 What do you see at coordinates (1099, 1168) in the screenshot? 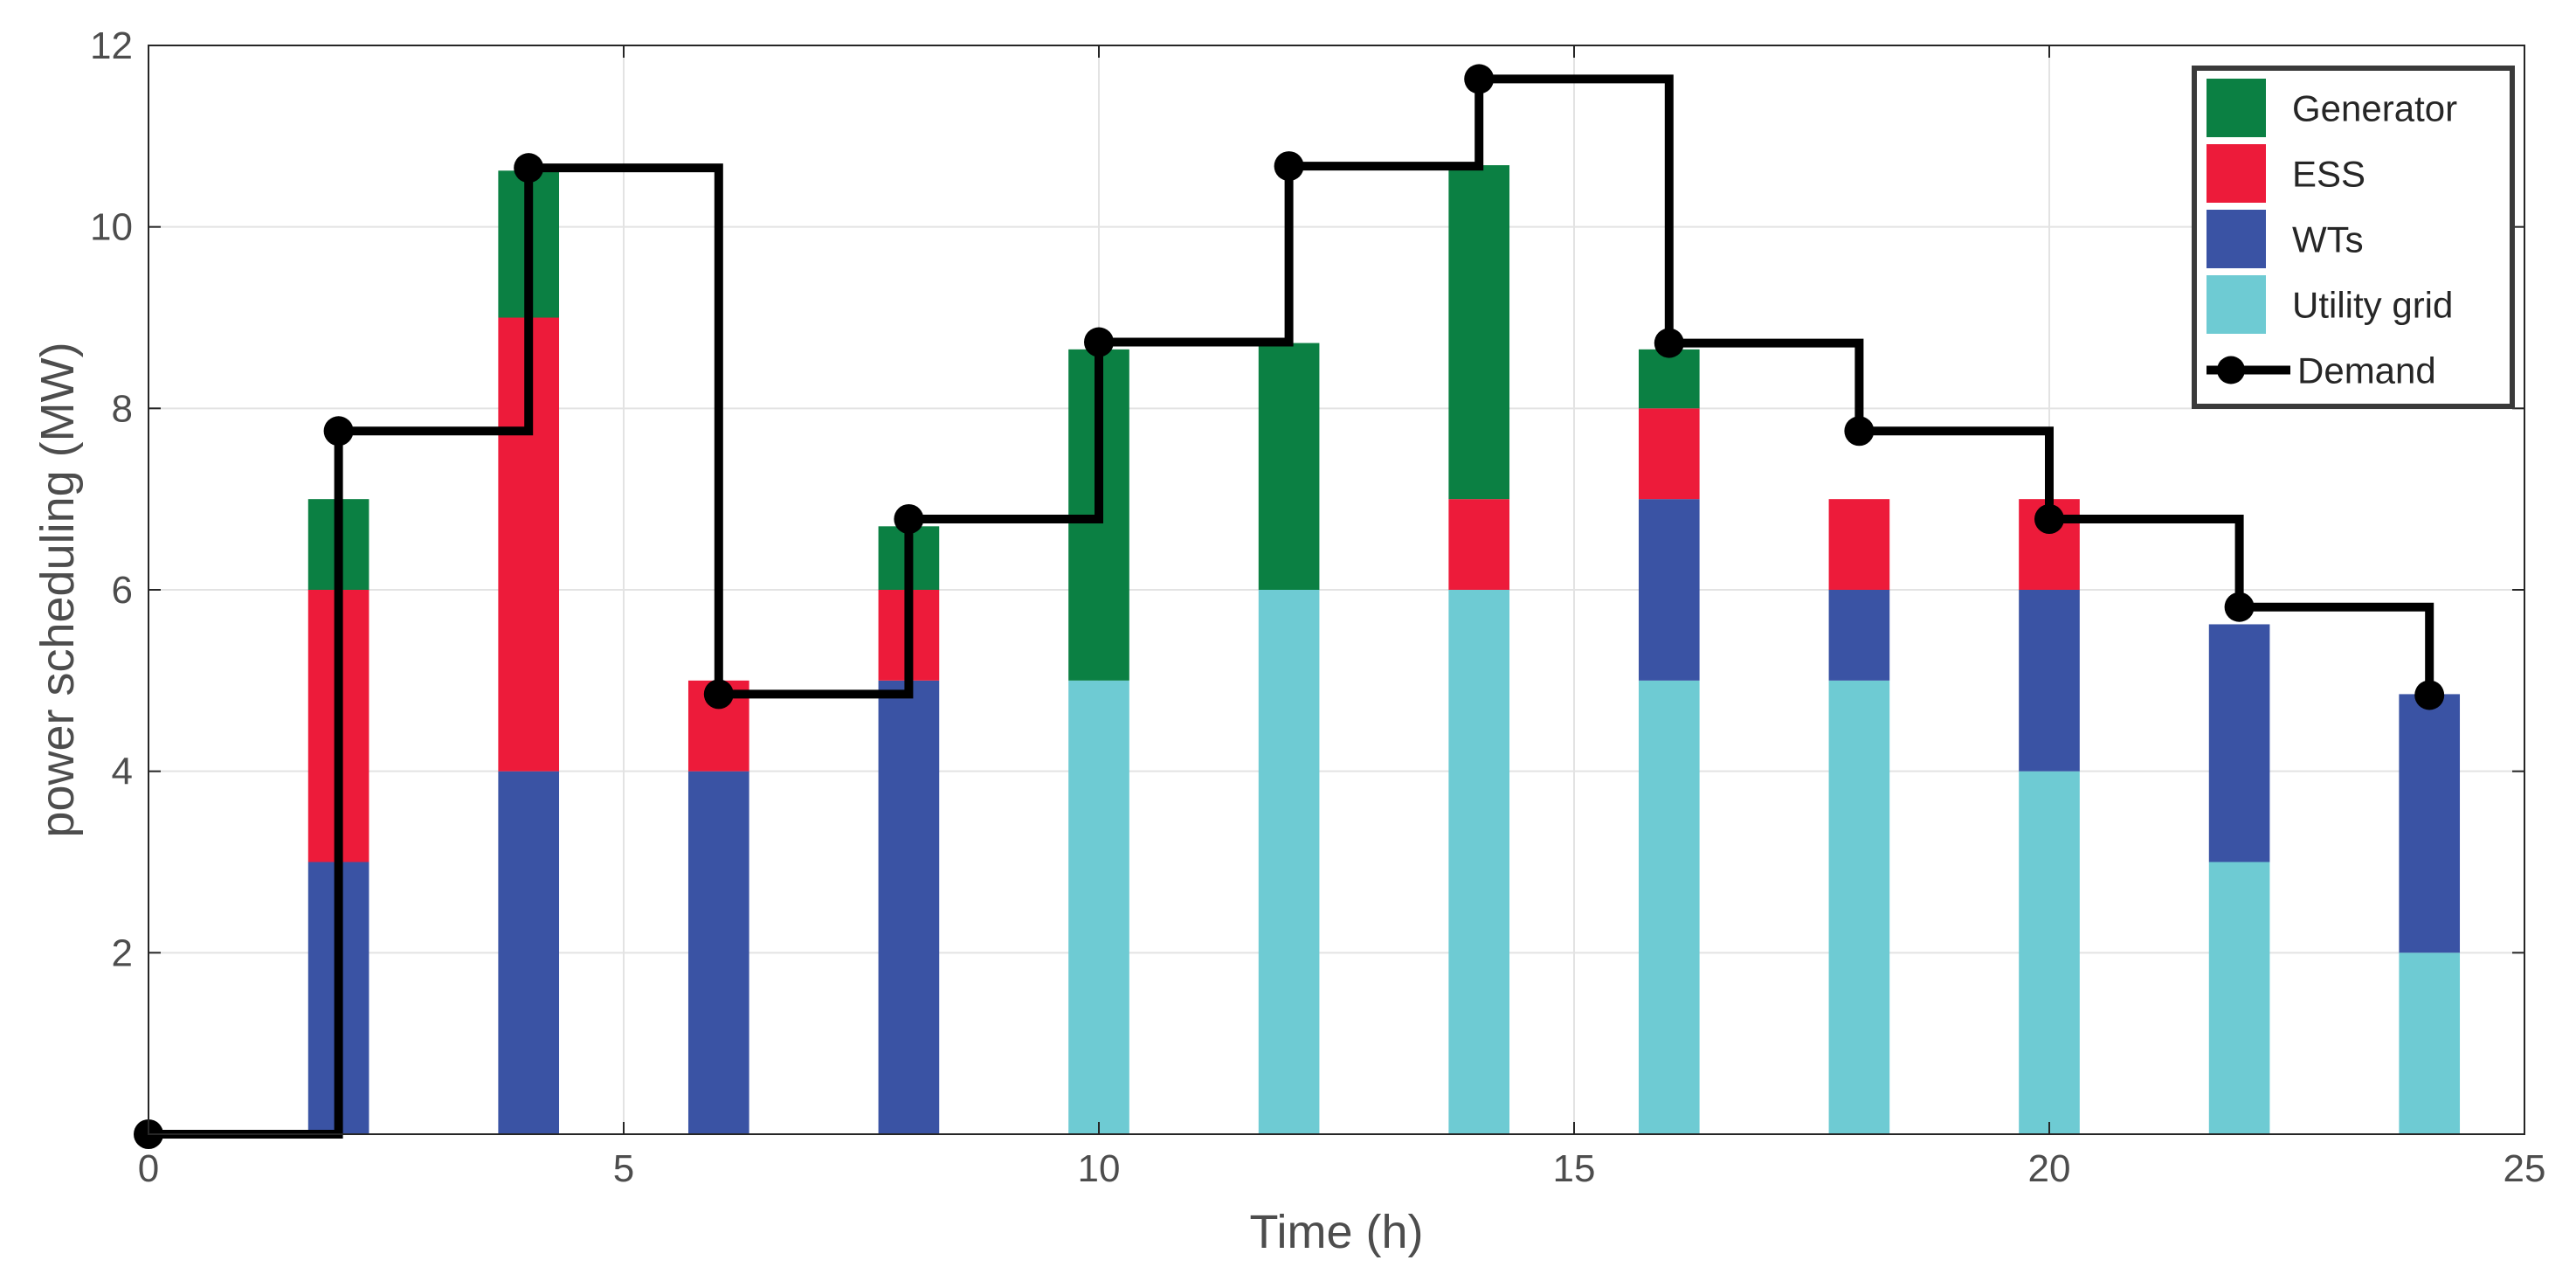
I see `x-tick-label: 10` at bounding box center [1099, 1168].